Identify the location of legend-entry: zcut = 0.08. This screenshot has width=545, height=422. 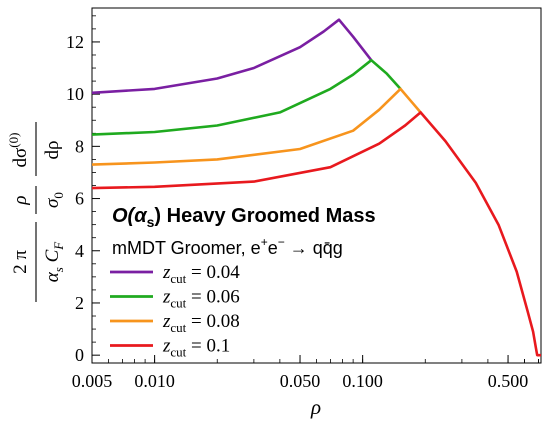
(201, 323).